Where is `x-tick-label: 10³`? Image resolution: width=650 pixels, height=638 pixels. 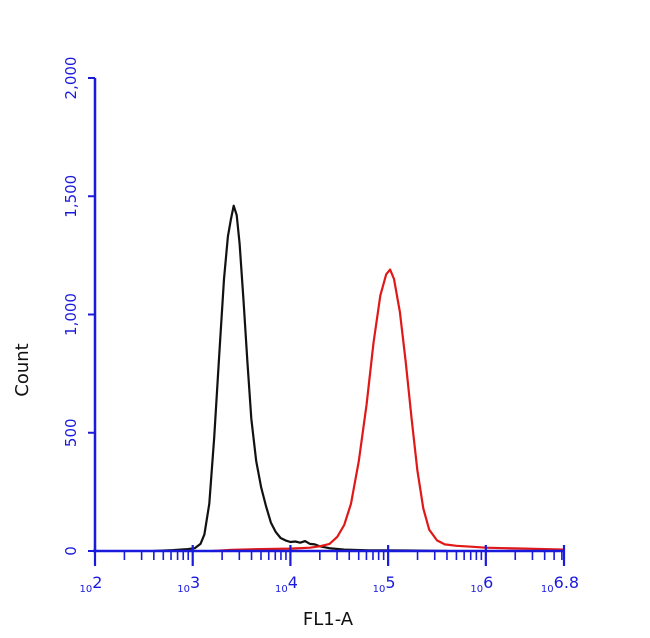 x-tick-label: 10³ is located at coordinates (188, 584).